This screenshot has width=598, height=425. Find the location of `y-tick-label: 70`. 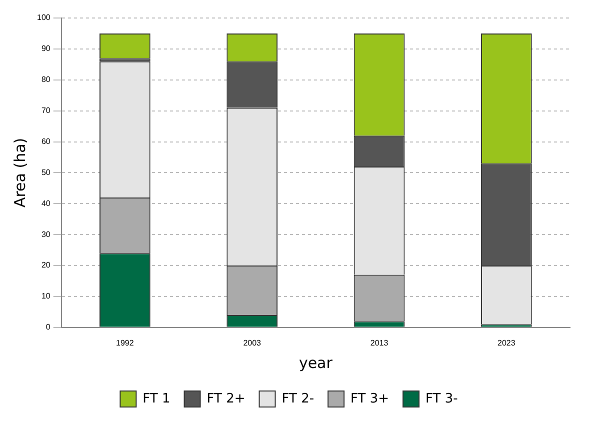

y-tick-label: 70 is located at coordinates (46, 111).